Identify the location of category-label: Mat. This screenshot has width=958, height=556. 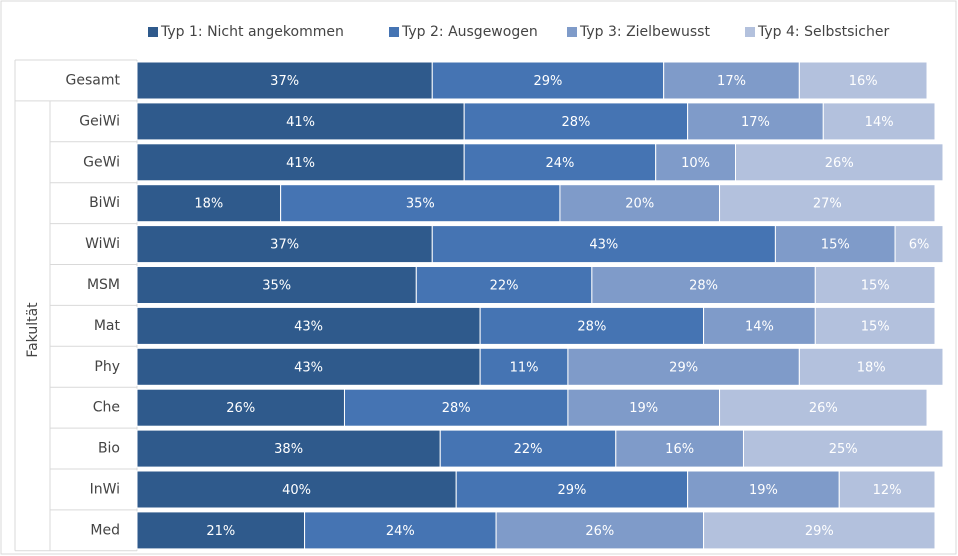
(107, 326).